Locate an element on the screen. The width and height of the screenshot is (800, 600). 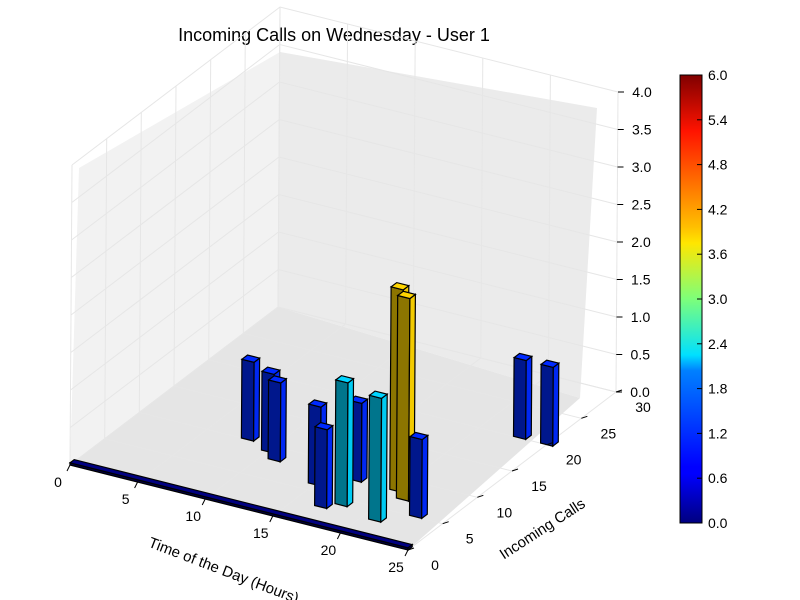
y-tick-label-3: 15 is located at coordinates (539, 486).